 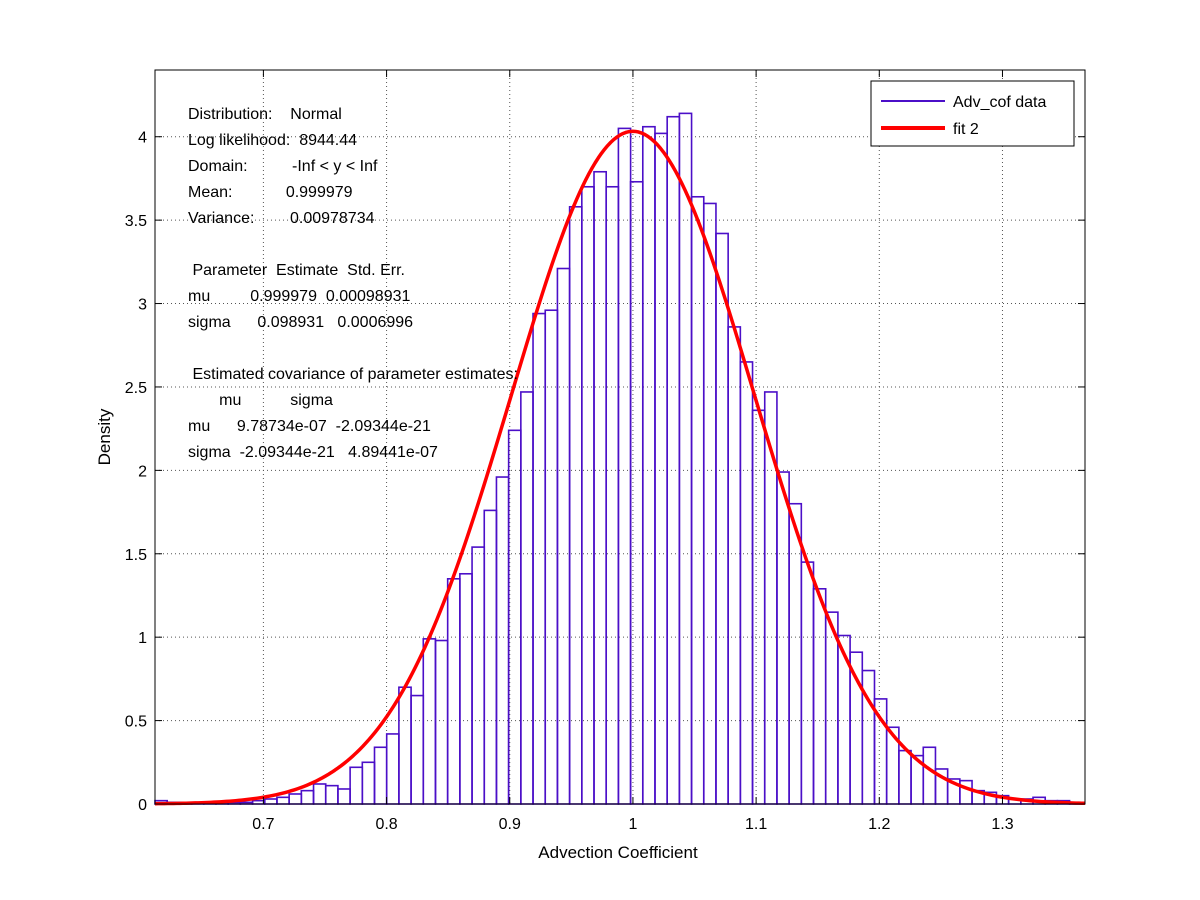 What do you see at coordinates (618, 852) in the screenshot?
I see `x-axis-label: Advection Coefficient` at bounding box center [618, 852].